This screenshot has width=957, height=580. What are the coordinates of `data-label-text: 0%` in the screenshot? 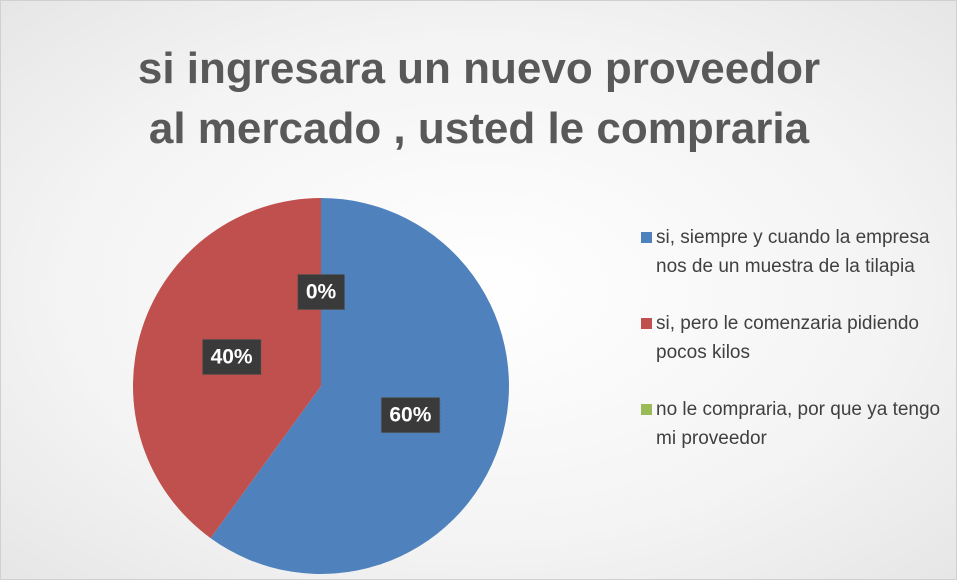 It's located at (321, 292).